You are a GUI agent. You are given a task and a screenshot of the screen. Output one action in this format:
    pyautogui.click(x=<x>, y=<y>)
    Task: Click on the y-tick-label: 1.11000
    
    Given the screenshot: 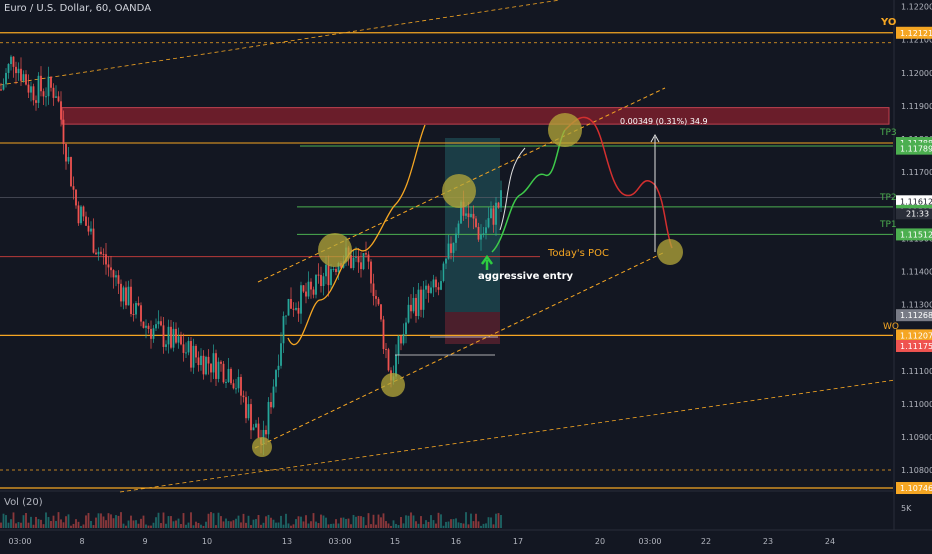 What is the action you would take?
    pyautogui.click(x=916, y=404)
    